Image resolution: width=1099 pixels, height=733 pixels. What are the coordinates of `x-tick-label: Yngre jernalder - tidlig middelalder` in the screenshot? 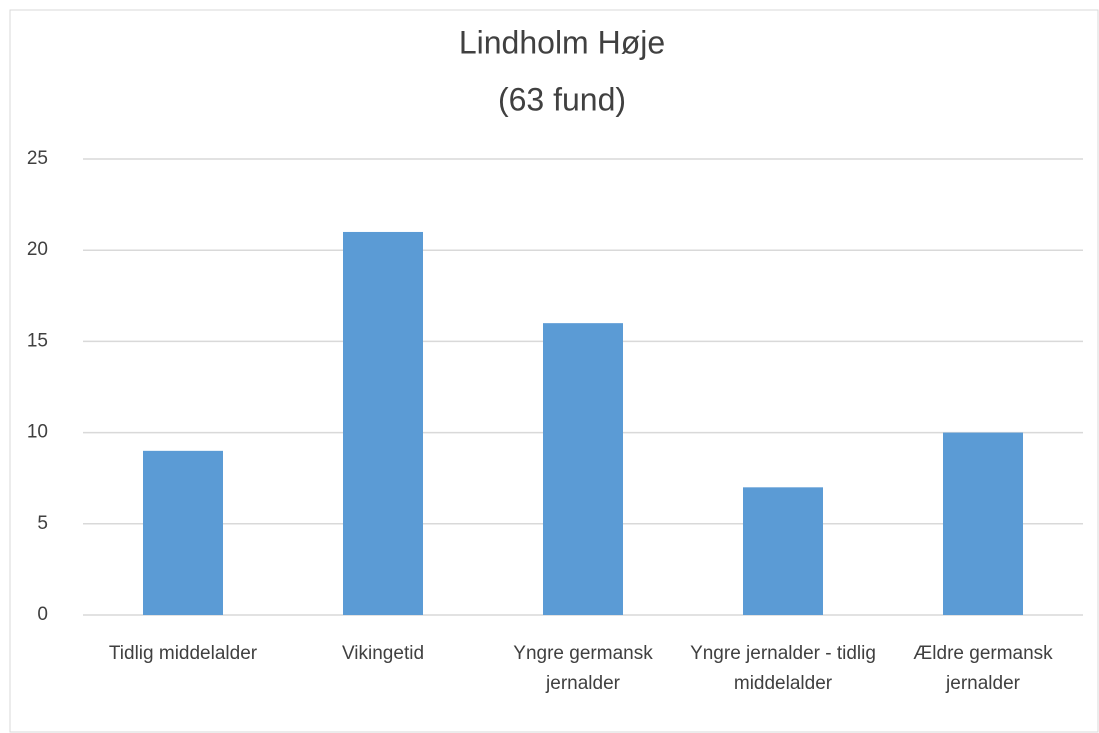 It's located at (783, 668).